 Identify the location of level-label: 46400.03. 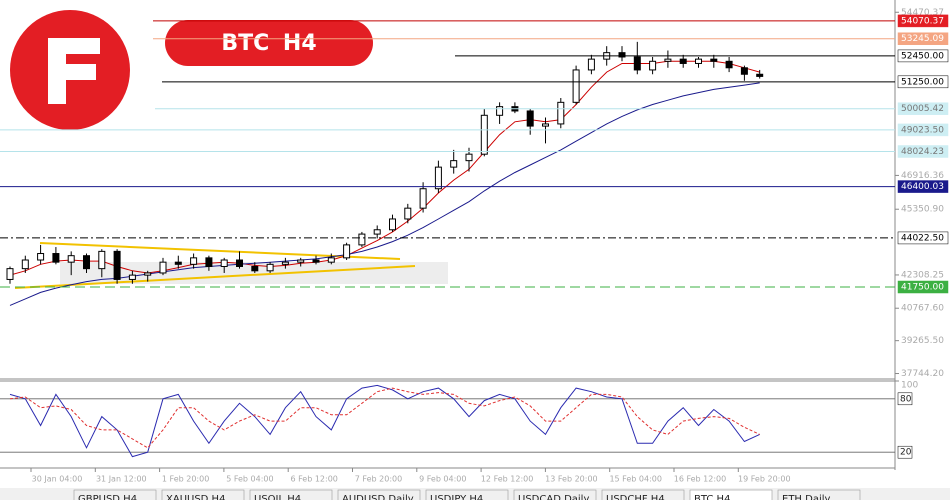
(922, 187).